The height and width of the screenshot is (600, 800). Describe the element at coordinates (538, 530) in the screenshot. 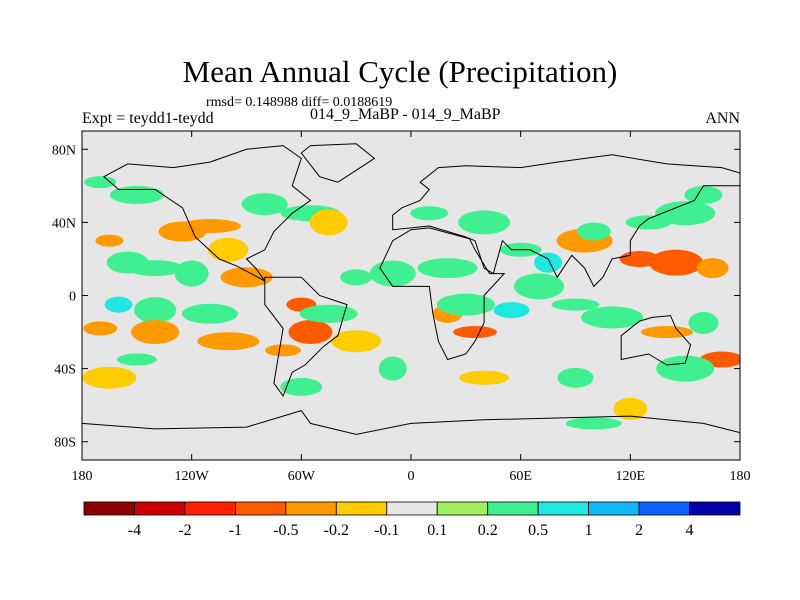

I see `colorbar-label: 0.5` at that location.